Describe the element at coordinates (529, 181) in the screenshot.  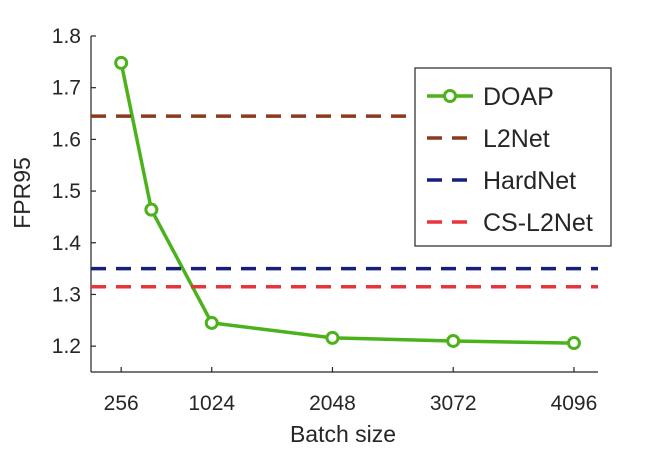
I see `legend-label-hardnet: HardNet` at that location.